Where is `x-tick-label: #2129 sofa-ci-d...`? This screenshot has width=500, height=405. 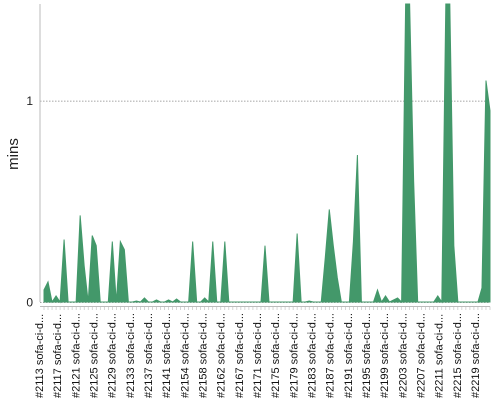
x-tick-label: #2129 sofa-ci-d... is located at coordinates (113, 355).